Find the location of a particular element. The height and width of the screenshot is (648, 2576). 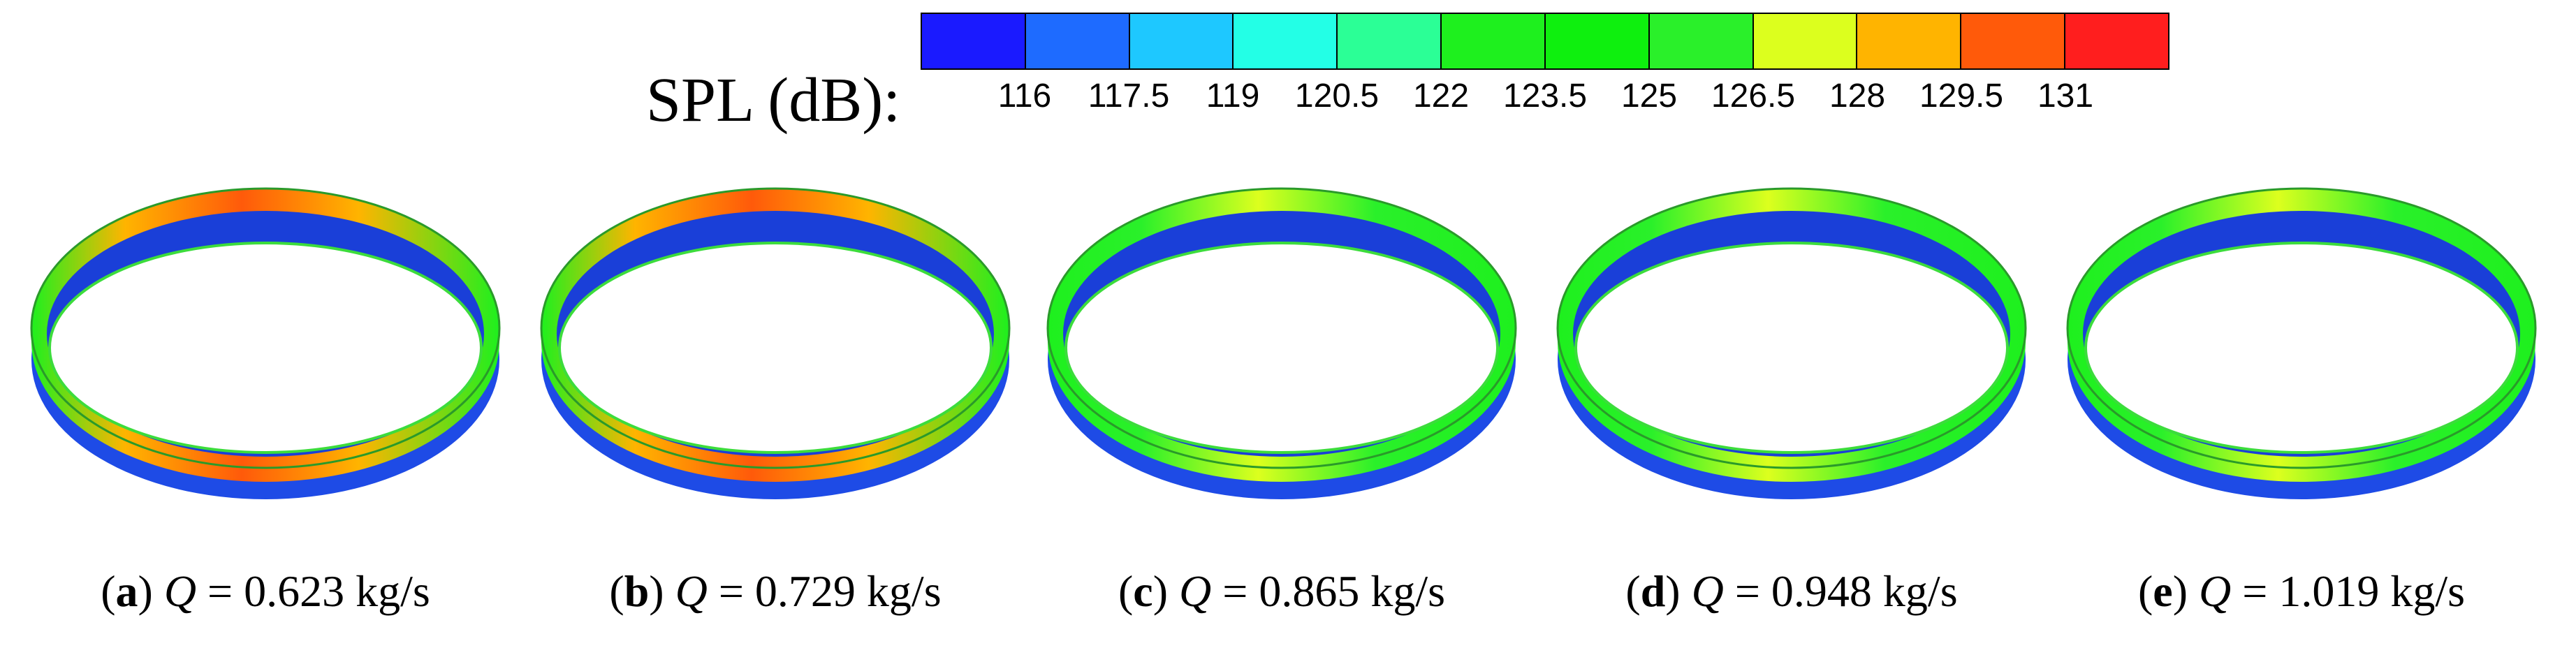

panel-letter: c is located at coordinates (1143, 591).